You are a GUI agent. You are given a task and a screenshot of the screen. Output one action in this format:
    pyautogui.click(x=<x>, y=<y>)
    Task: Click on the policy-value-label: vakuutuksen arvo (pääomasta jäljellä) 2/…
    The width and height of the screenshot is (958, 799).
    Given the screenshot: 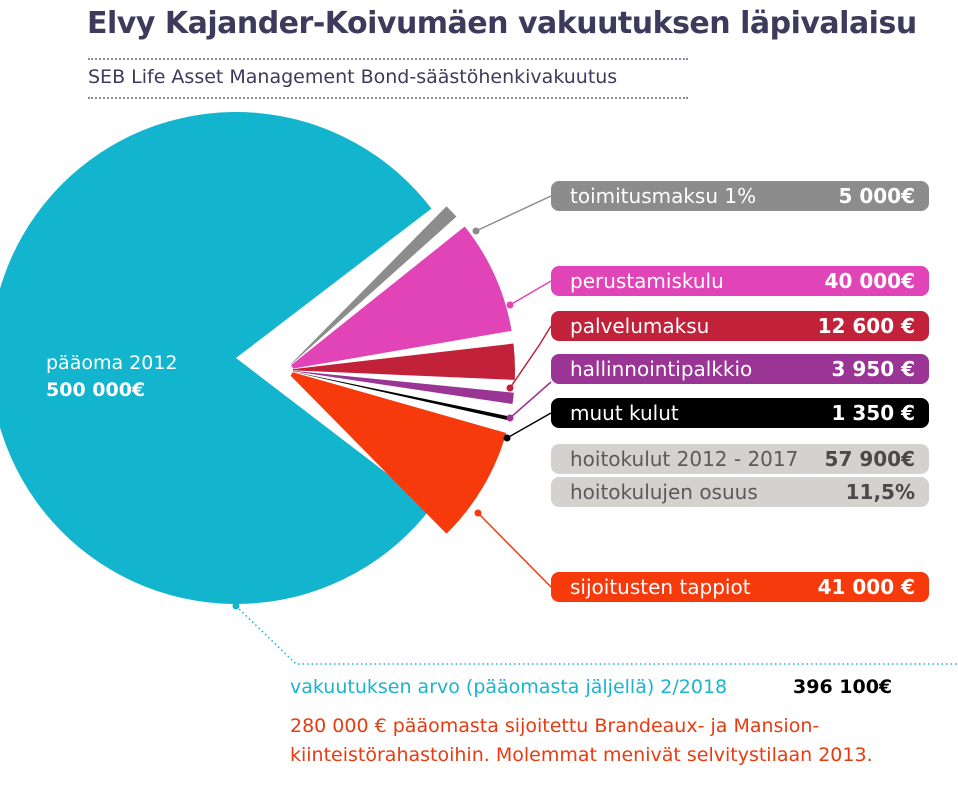 What is the action you would take?
    pyautogui.click(x=509, y=687)
    